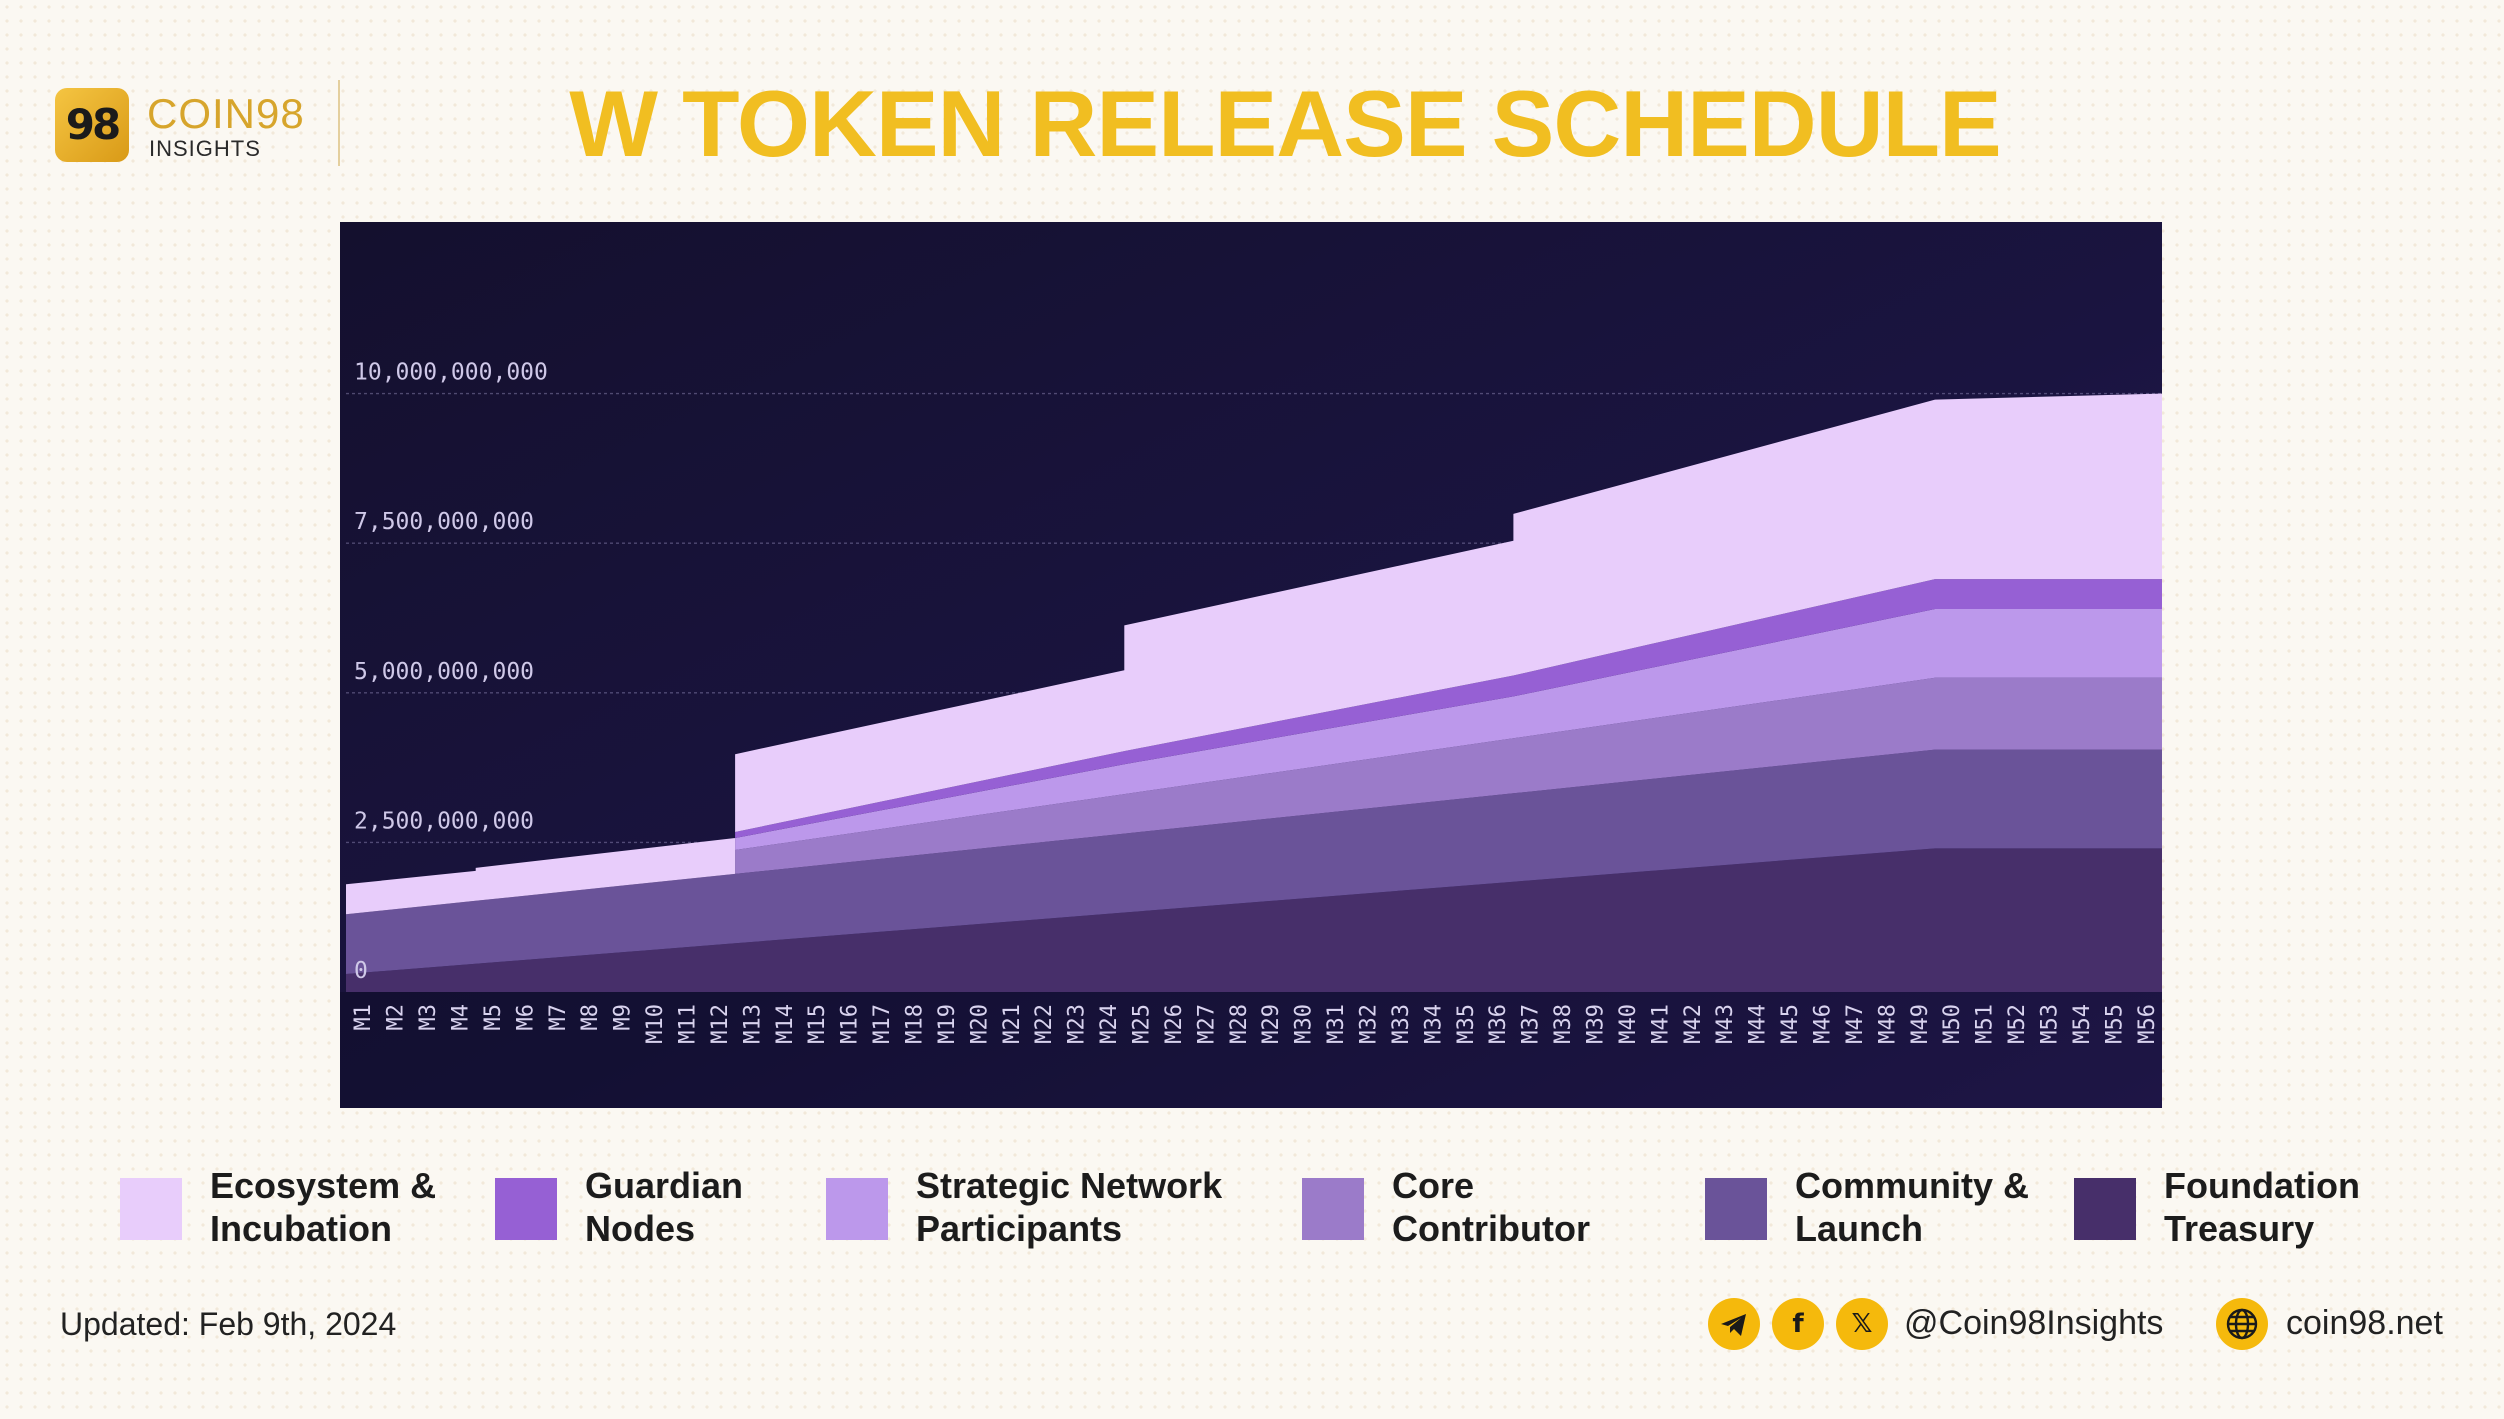 This screenshot has width=2504, height=1419. Describe the element at coordinates (1304, 1024) in the screenshot. I see `x-tick-label: M30` at that location.